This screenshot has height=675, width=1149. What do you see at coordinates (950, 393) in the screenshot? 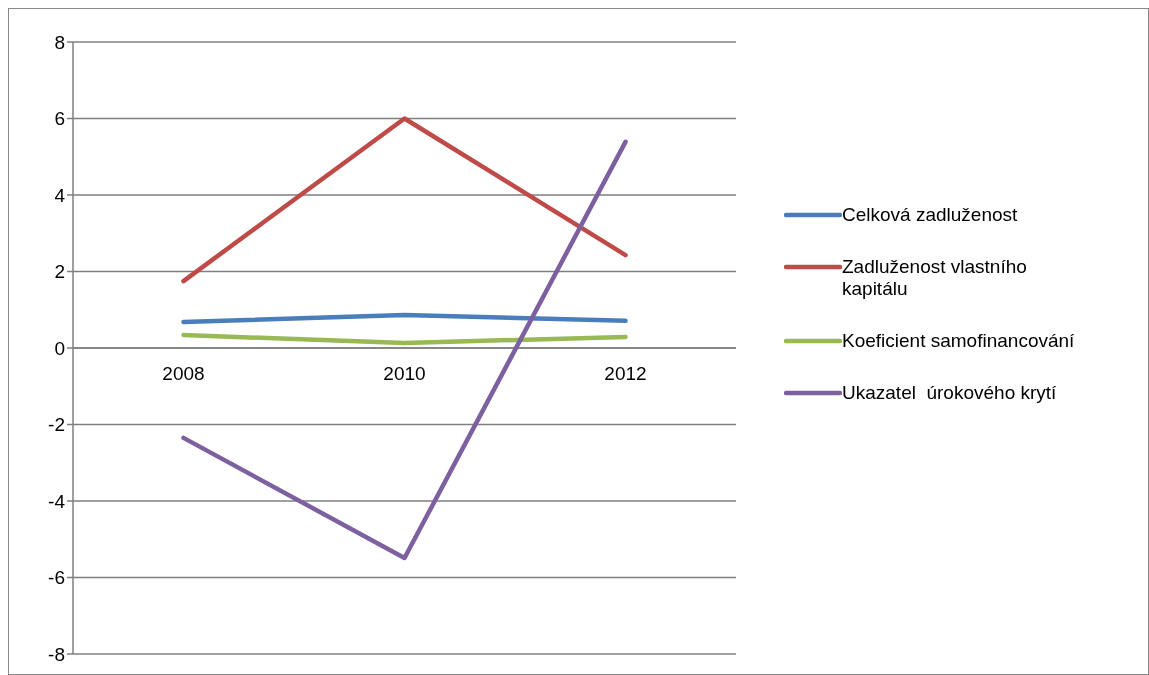
I see `legend-label: Ukazatel úrokového krytí` at bounding box center [950, 393].